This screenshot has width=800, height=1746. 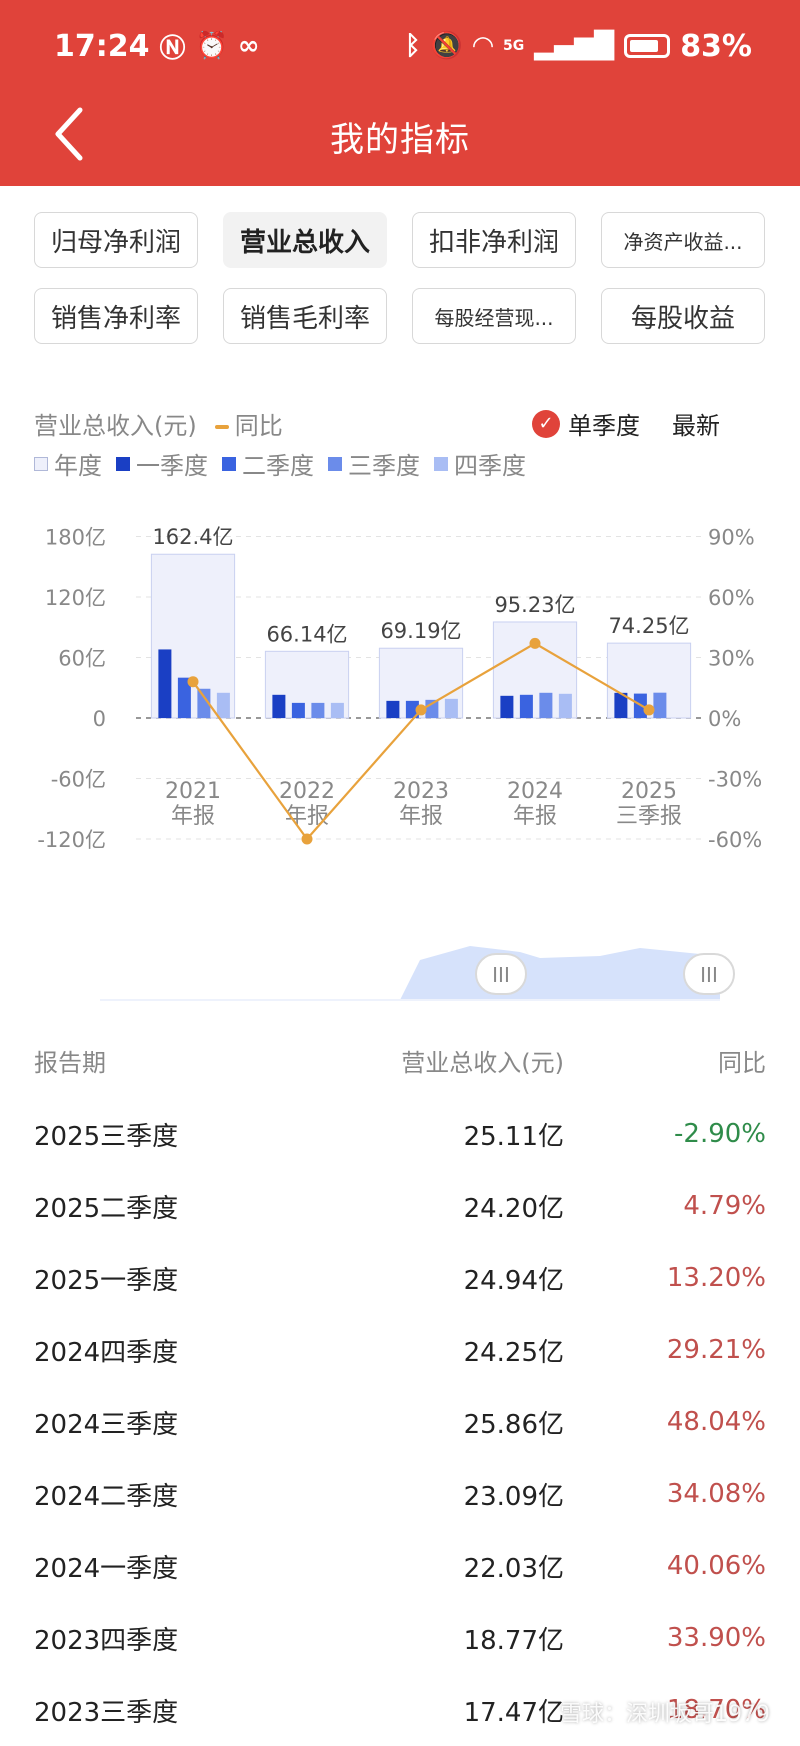 I want to click on x-tick-label: 2023, so click(x=421, y=791).